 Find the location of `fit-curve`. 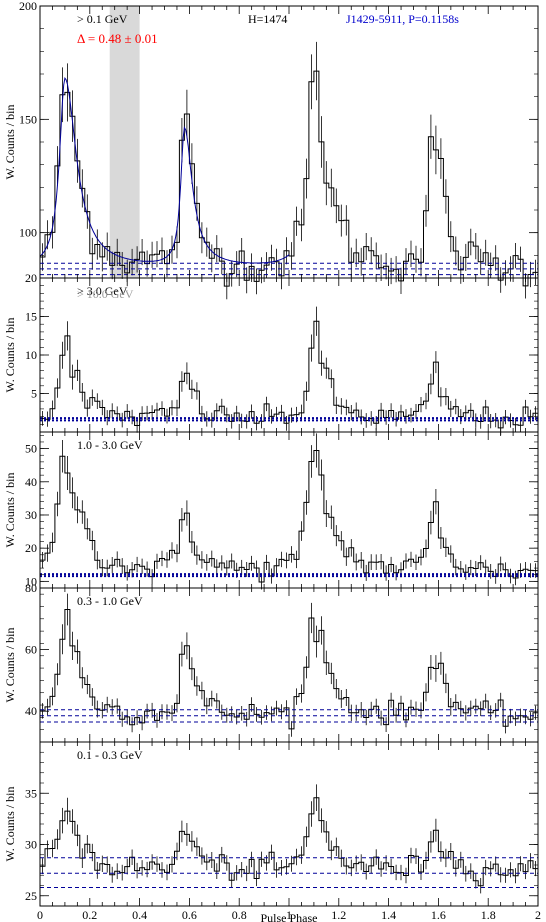

fit-curve is located at coordinates (164, 170).